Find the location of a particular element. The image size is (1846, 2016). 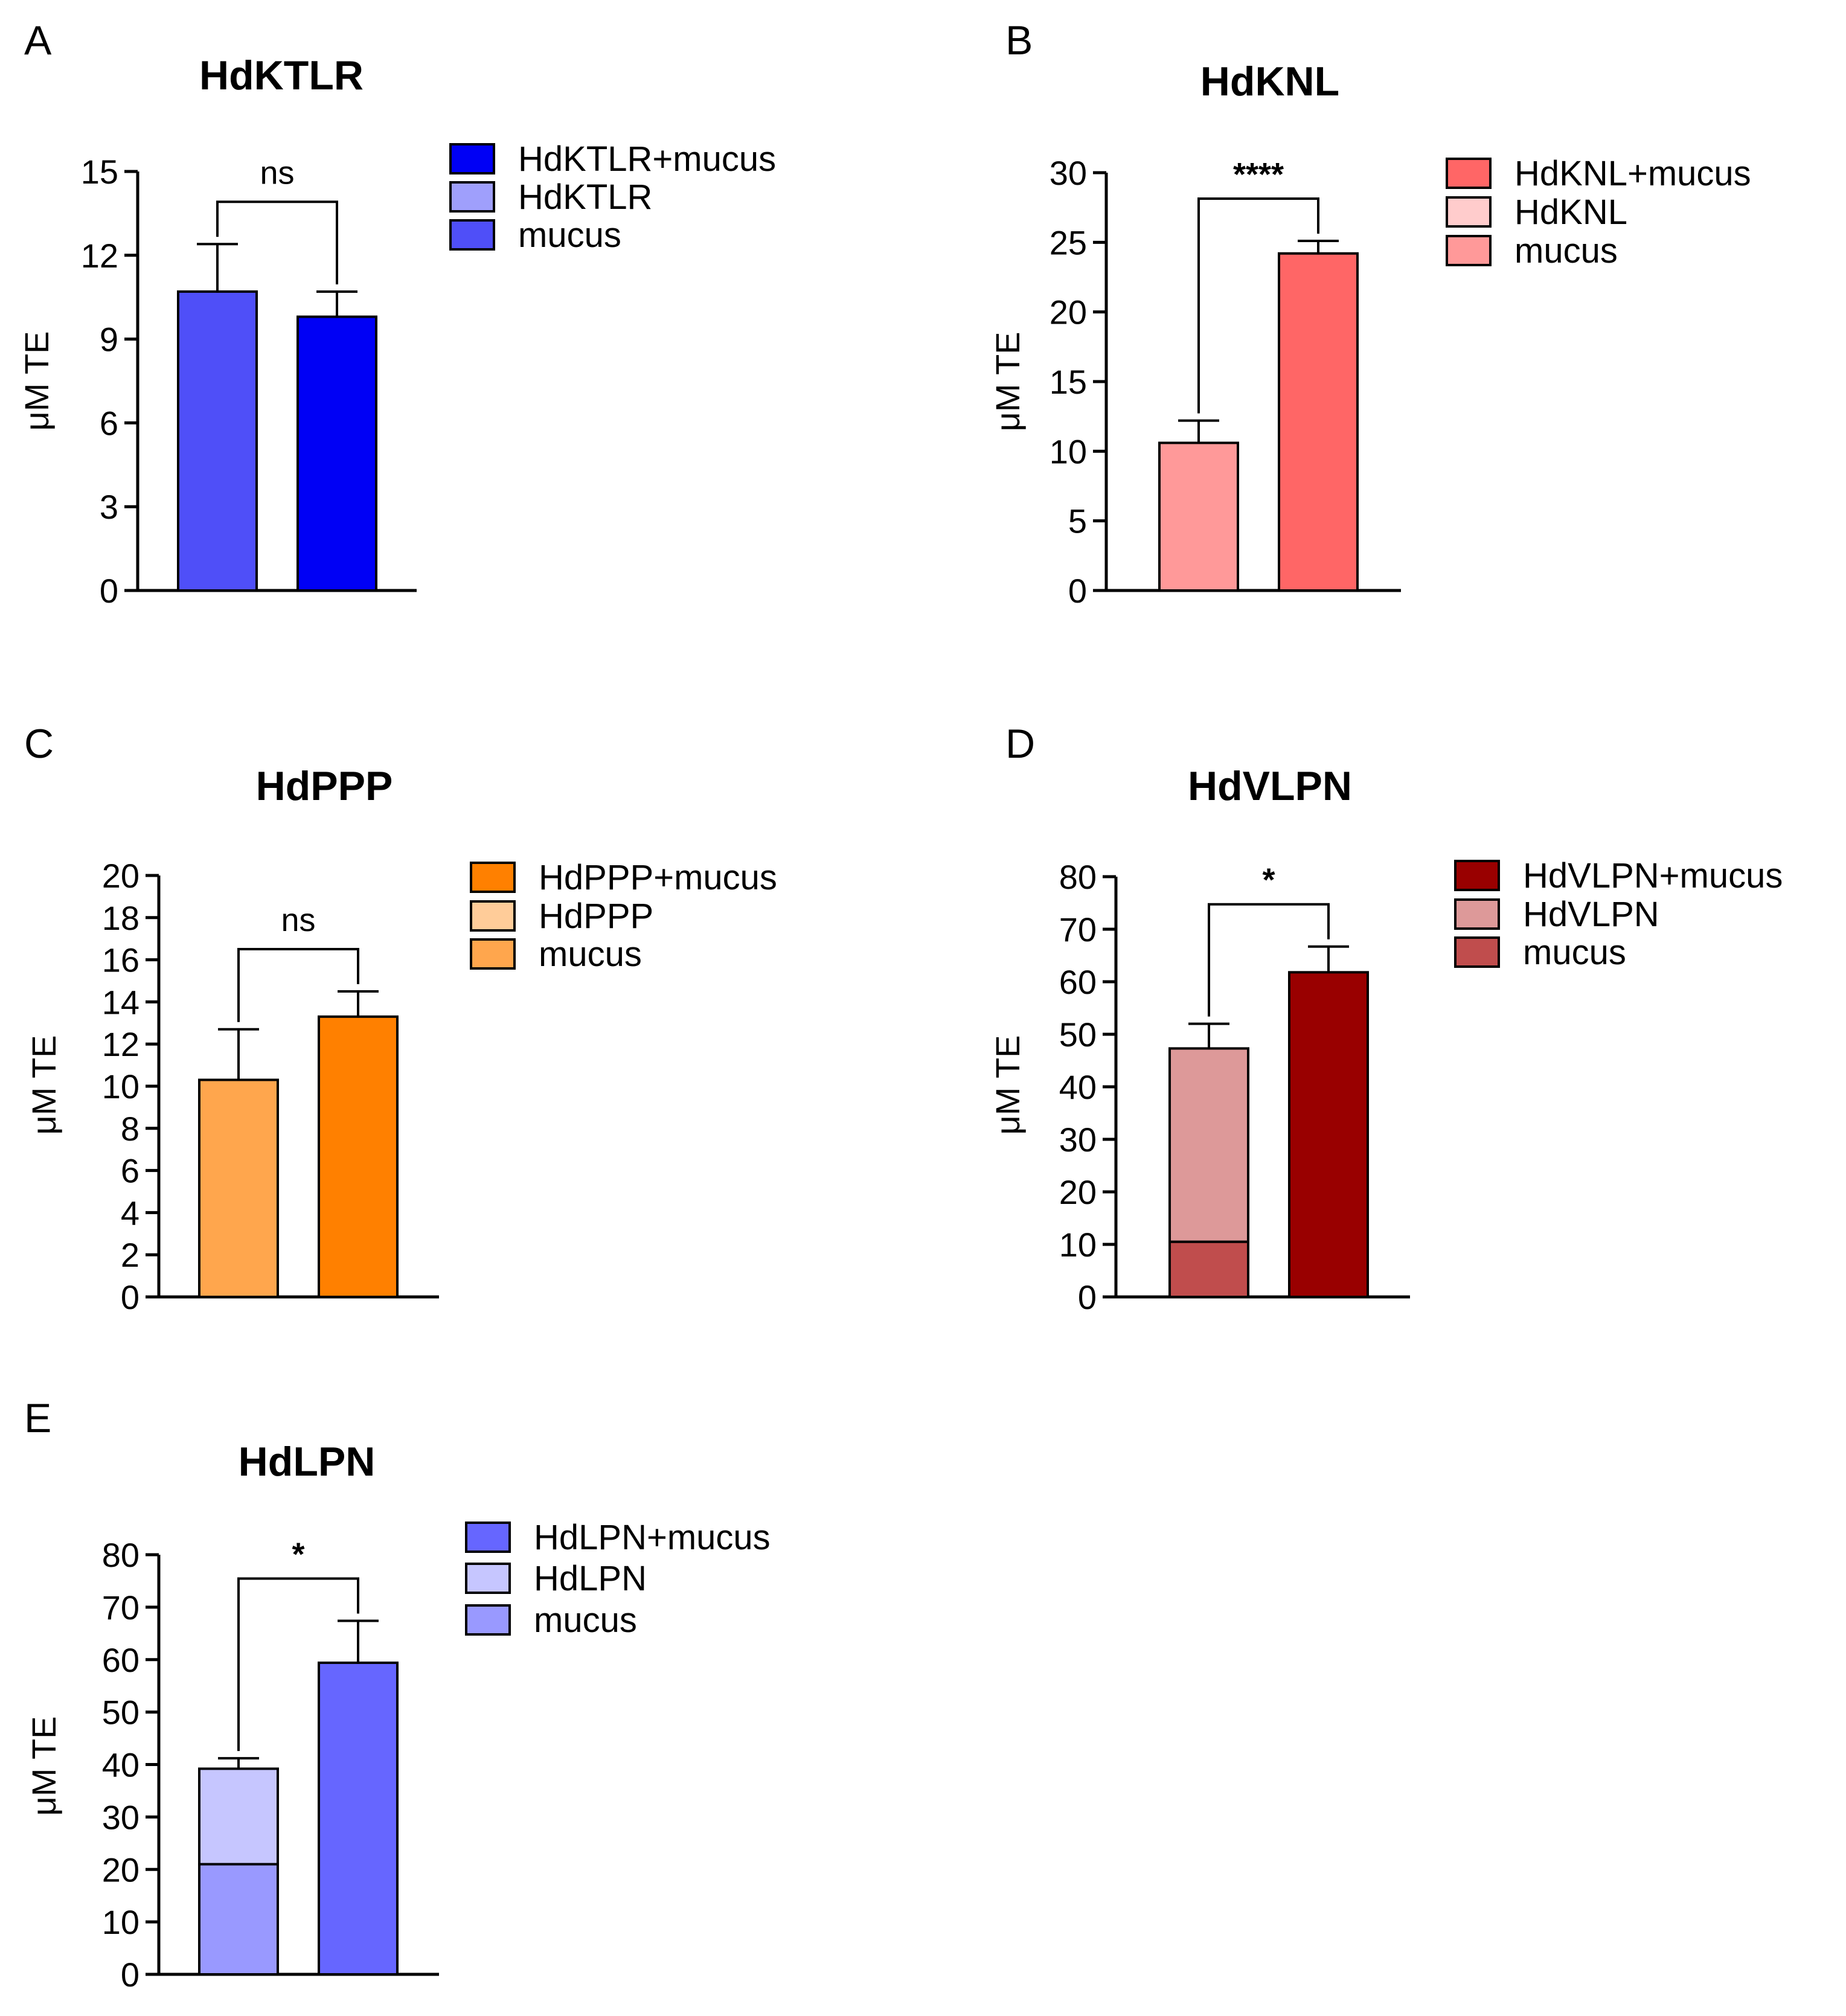

panel-letter: C is located at coordinates (39, 744).